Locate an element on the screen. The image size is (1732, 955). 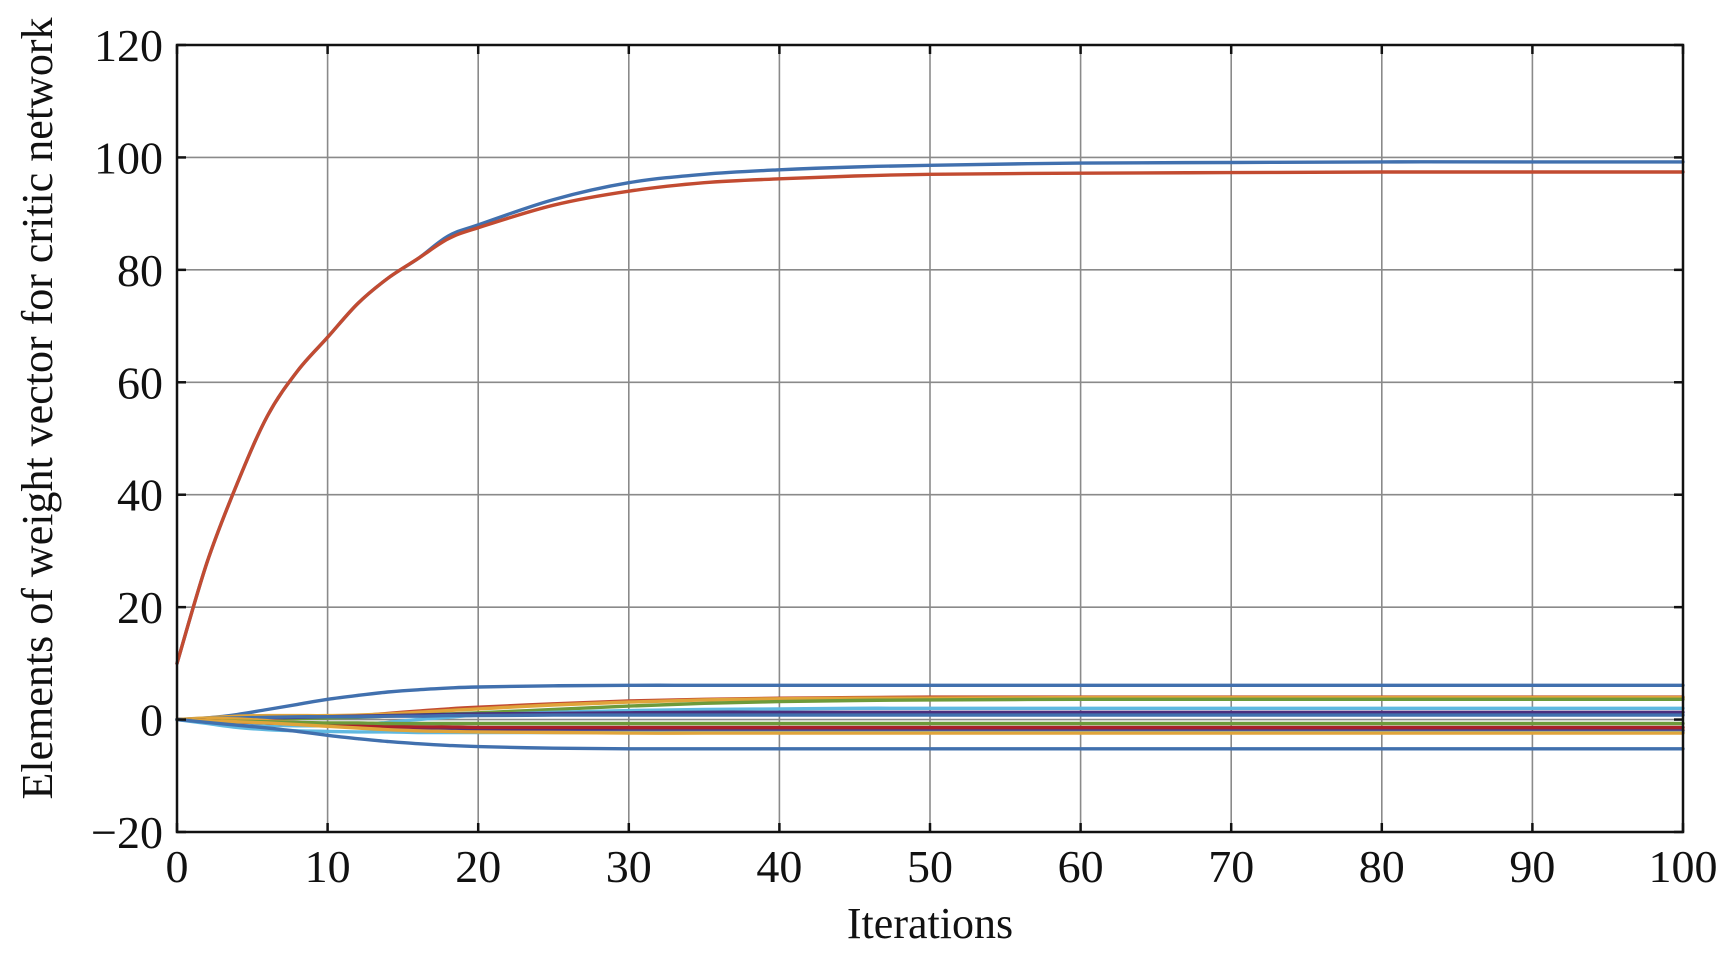
y-tick-label-7: 120 is located at coordinates (128, 45).